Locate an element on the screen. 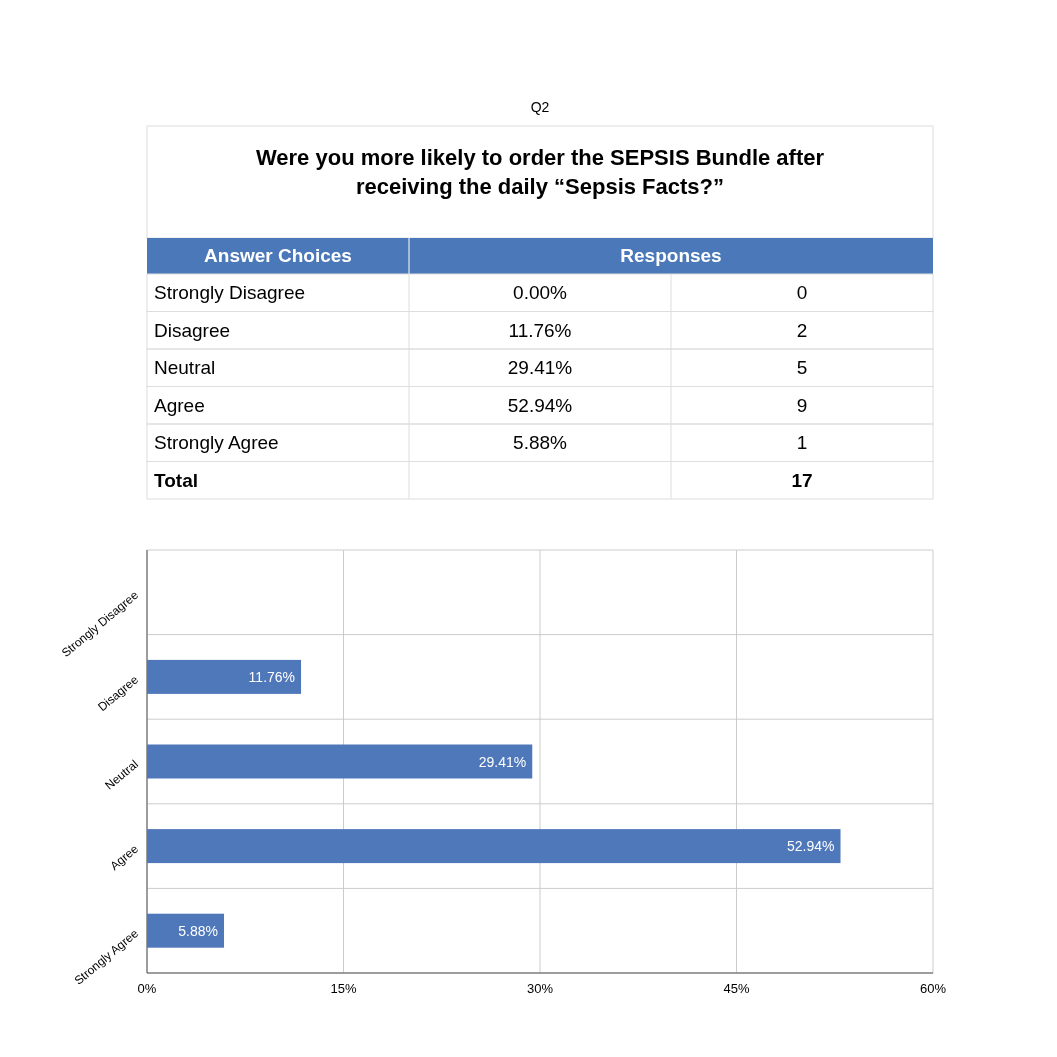 The height and width of the screenshot is (1057, 1057). text: Neutral is located at coordinates (185, 367).